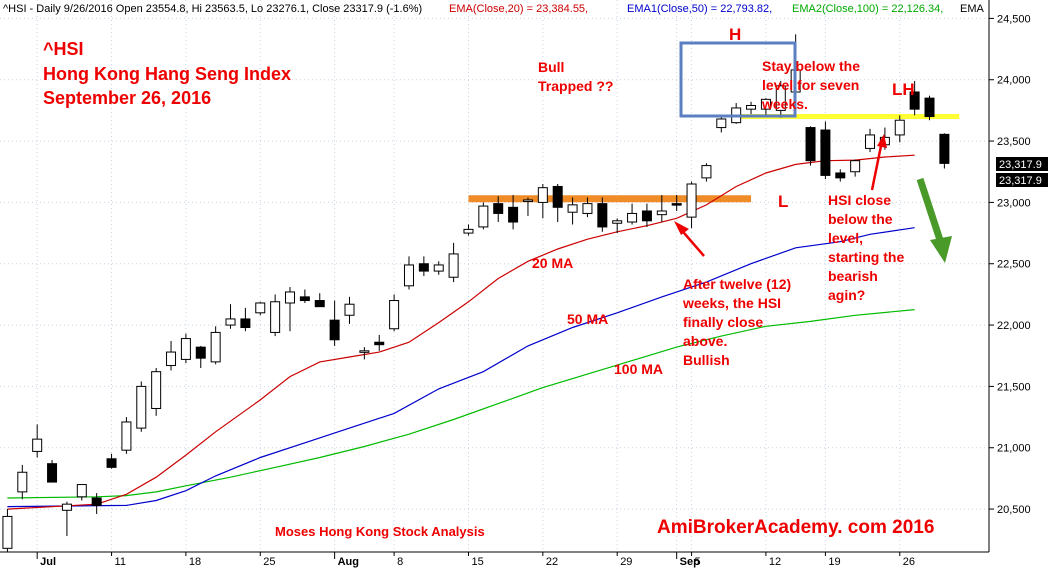 The image size is (1049, 574). What do you see at coordinates (1020, 165) in the screenshot?
I see `price-tag-1: 23,317.9` at bounding box center [1020, 165].